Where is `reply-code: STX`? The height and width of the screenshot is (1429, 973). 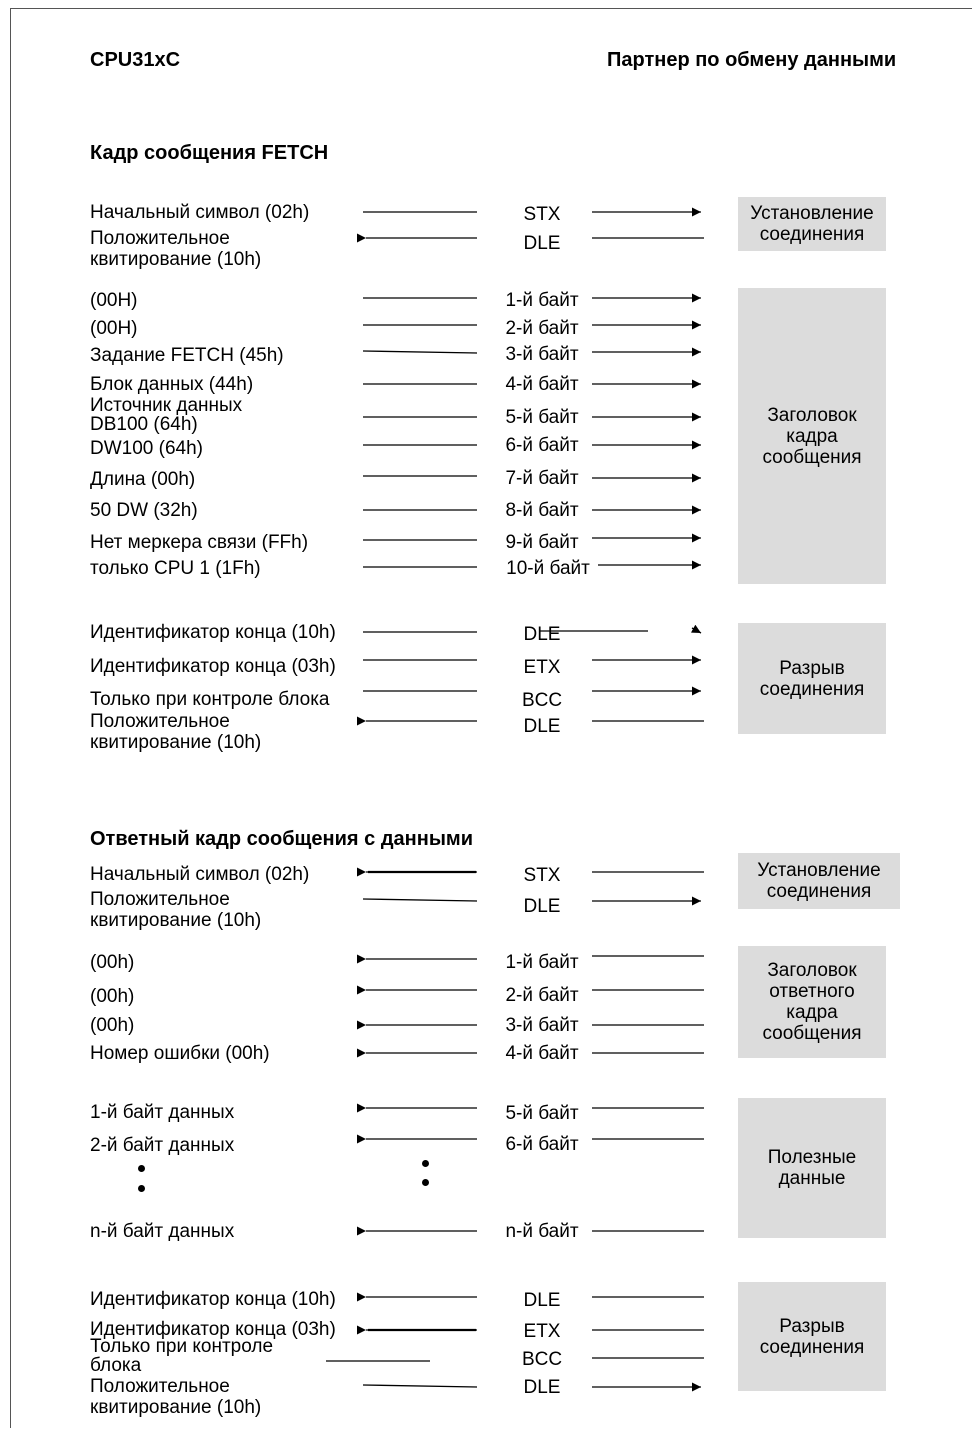 reply-code: STX is located at coordinates (542, 875).